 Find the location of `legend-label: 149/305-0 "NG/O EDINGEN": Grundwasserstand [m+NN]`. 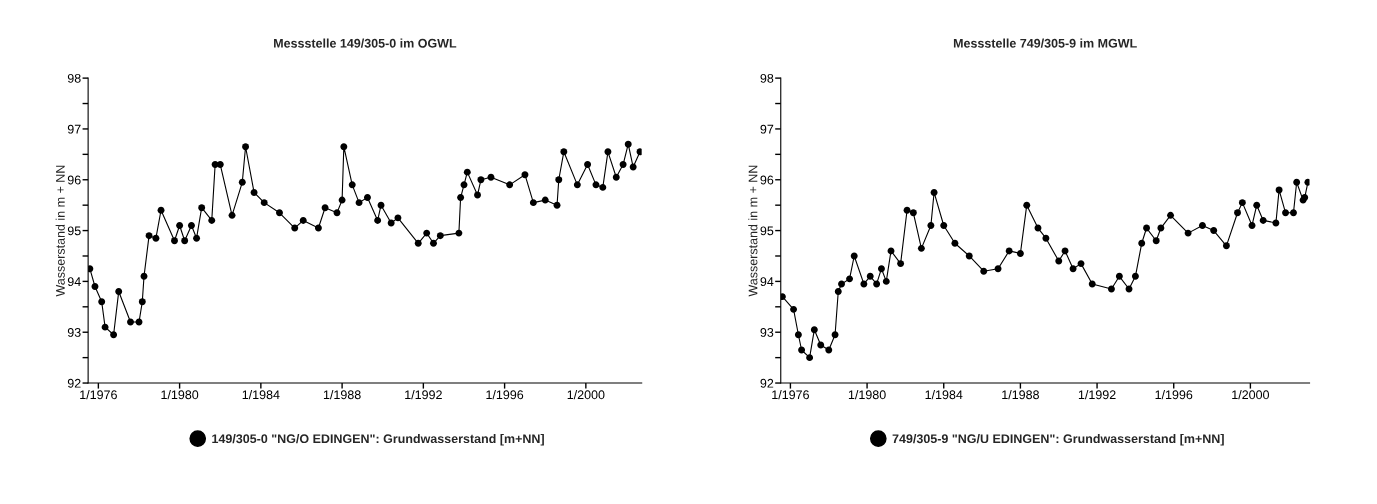

legend-label: 149/305-0 "NG/O EDINGEN": Grundwasserstand [m+NN] is located at coordinates (378, 439).